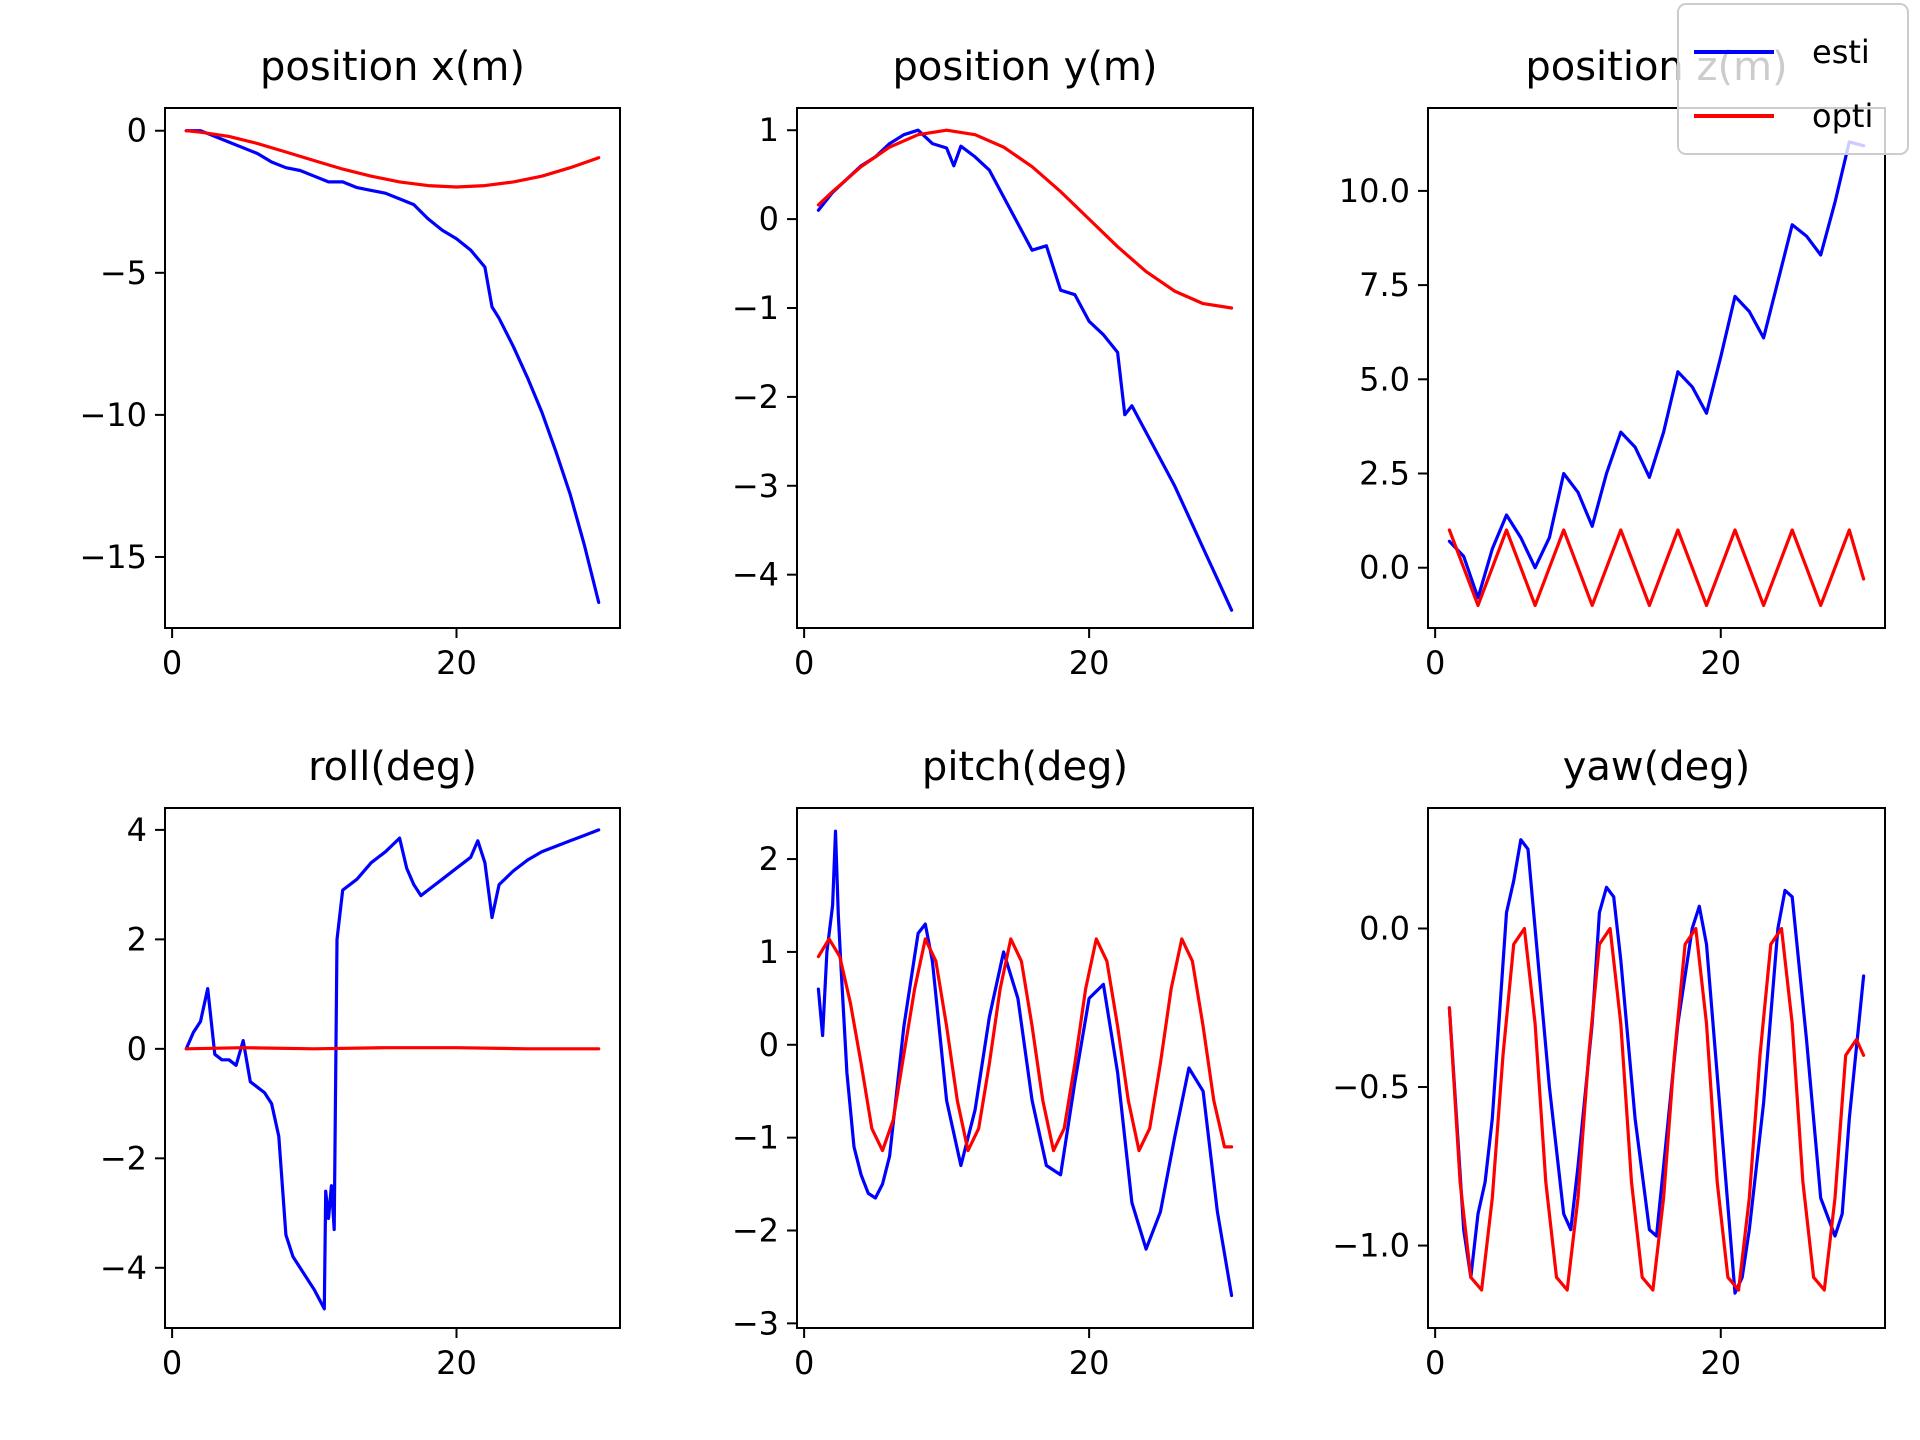 This screenshot has height=1440, width=1920. What do you see at coordinates (1371, 1087) in the screenshot?
I see `y-tick-label: −0.5` at bounding box center [1371, 1087].